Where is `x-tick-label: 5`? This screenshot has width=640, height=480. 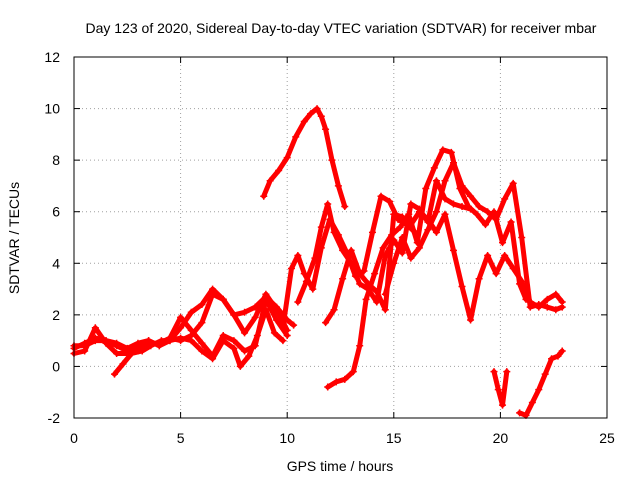
x-tick-label: 5 is located at coordinates (181, 438).